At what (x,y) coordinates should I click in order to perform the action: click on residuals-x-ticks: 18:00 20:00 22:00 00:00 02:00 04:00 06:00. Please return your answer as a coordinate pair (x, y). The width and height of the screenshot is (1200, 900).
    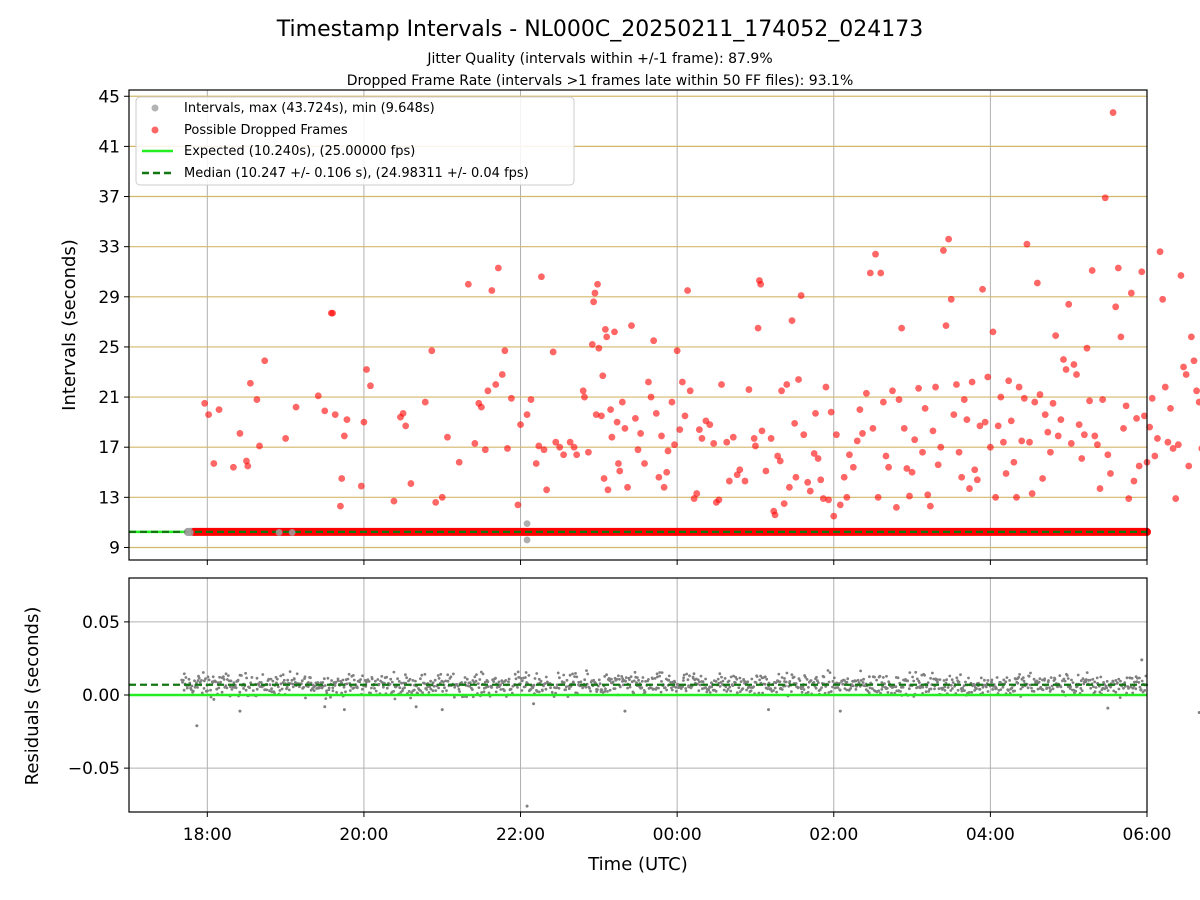
    Looking at the image, I should click on (677, 828).